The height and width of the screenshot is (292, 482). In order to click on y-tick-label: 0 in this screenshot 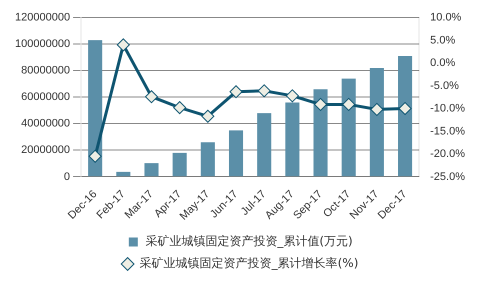, I will do `click(67, 176)`.